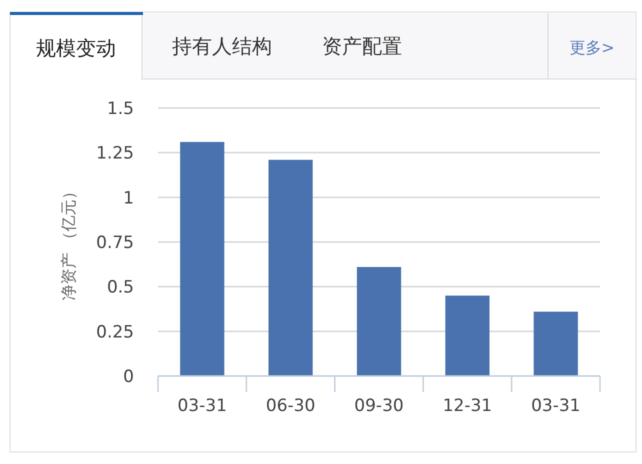  Describe the element at coordinates (115, 154) in the screenshot. I see `y-tick-label: 1.25` at that location.